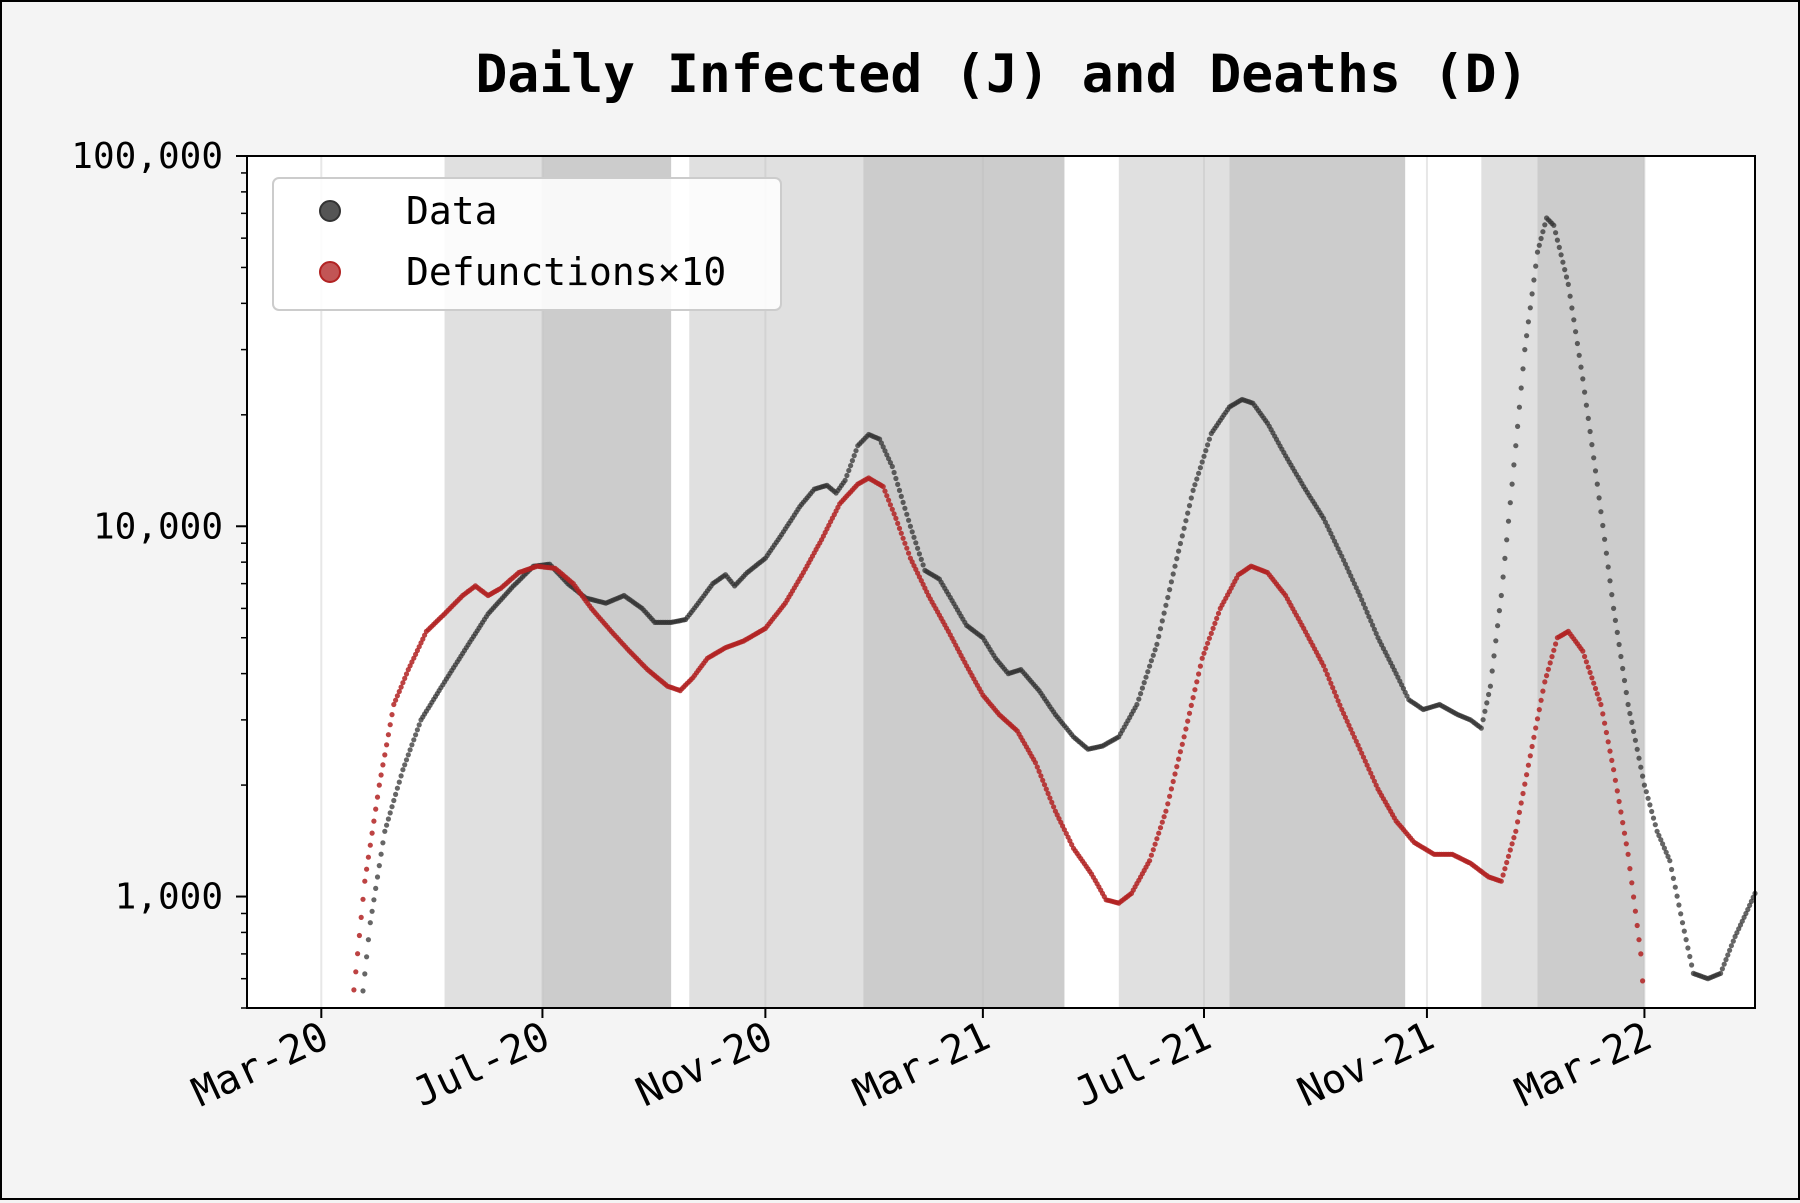  What do you see at coordinates (964, 582) in the screenshot?
I see `shaded-period` at bounding box center [964, 582].